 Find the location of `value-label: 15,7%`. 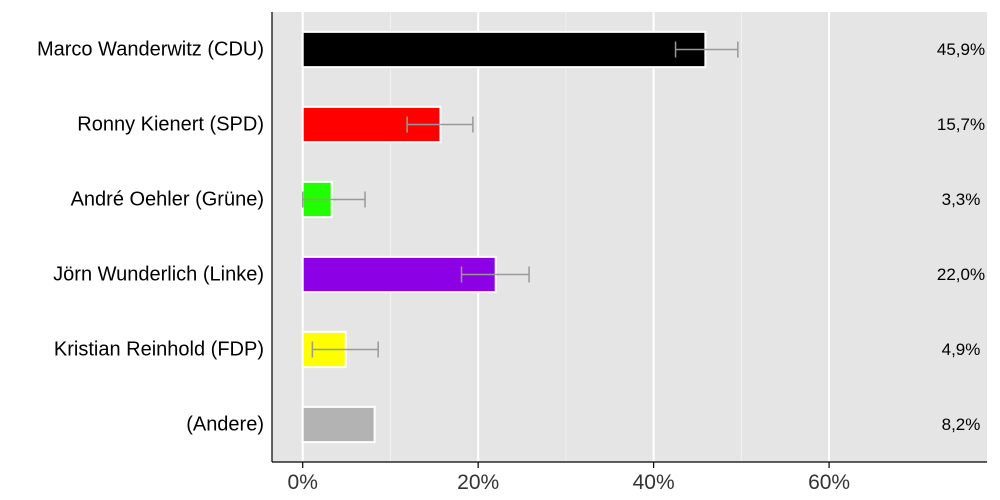

value-label: 15,7% is located at coordinates (961, 124).